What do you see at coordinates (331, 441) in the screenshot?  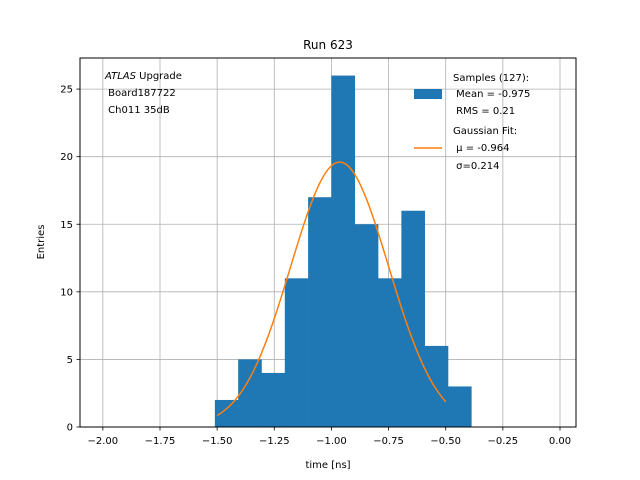 I see `x-tick-label: −1.00` at bounding box center [331, 441].